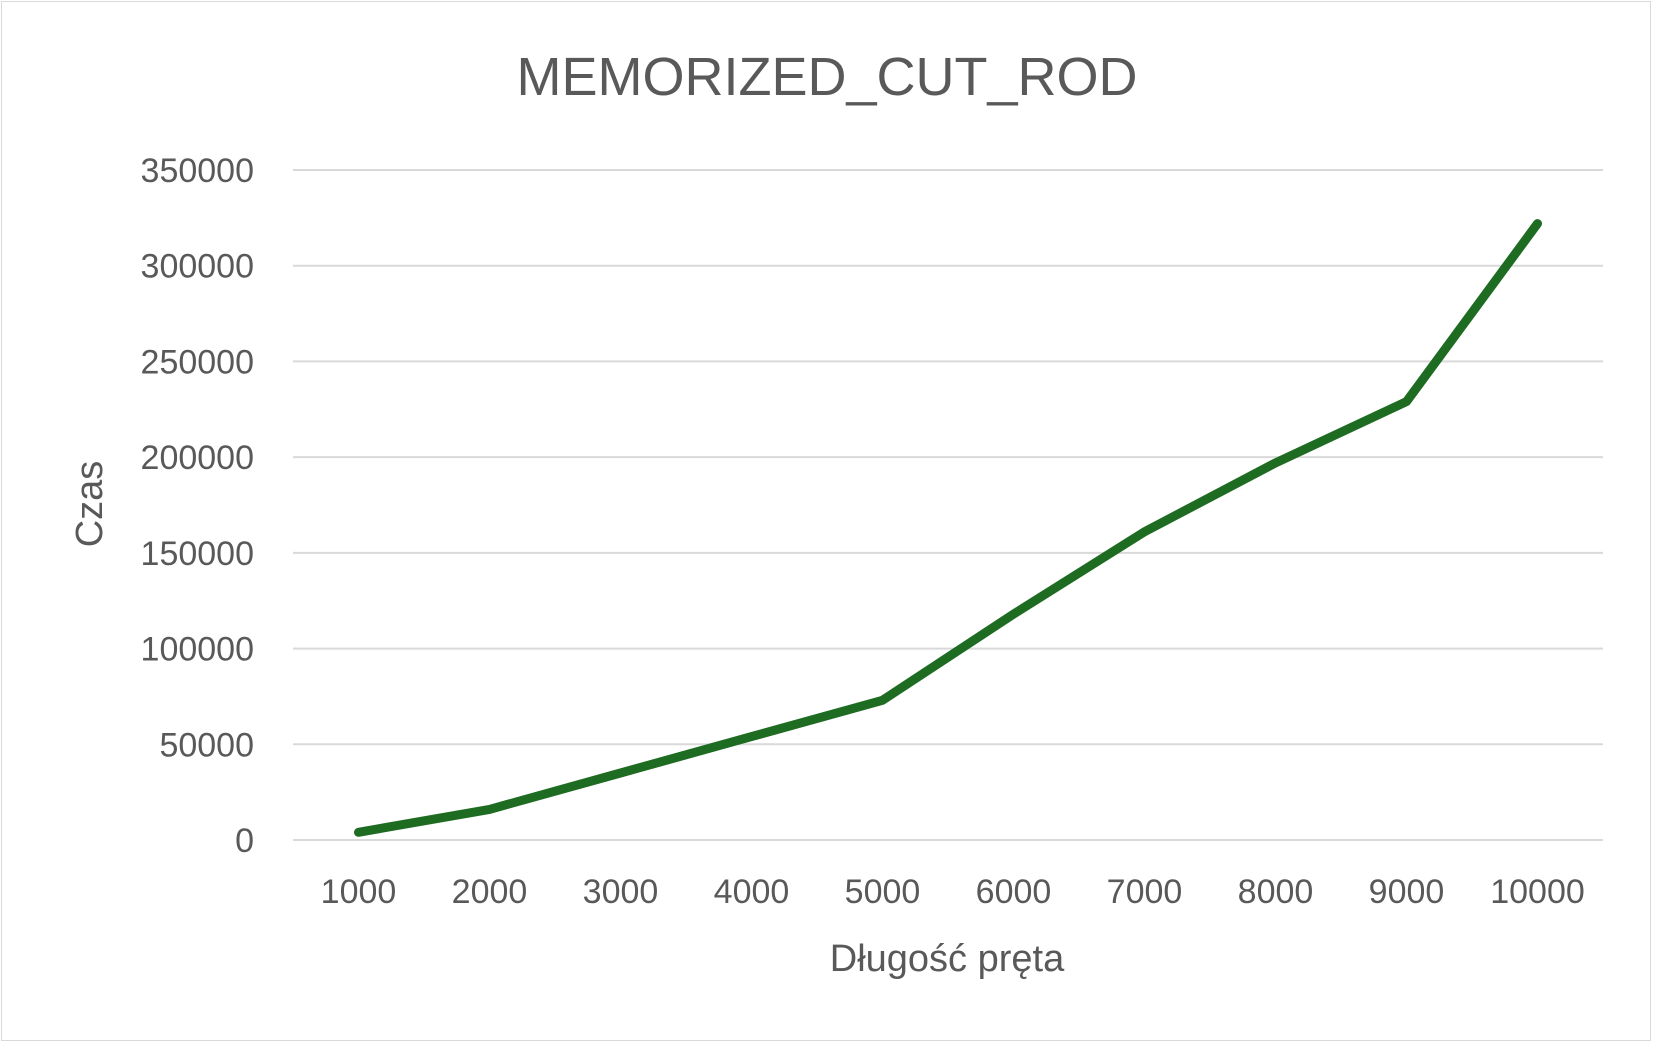 This screenshot has height=1044, width=1654. I want to click on y-tick-label: 50000, so click(206, 745).